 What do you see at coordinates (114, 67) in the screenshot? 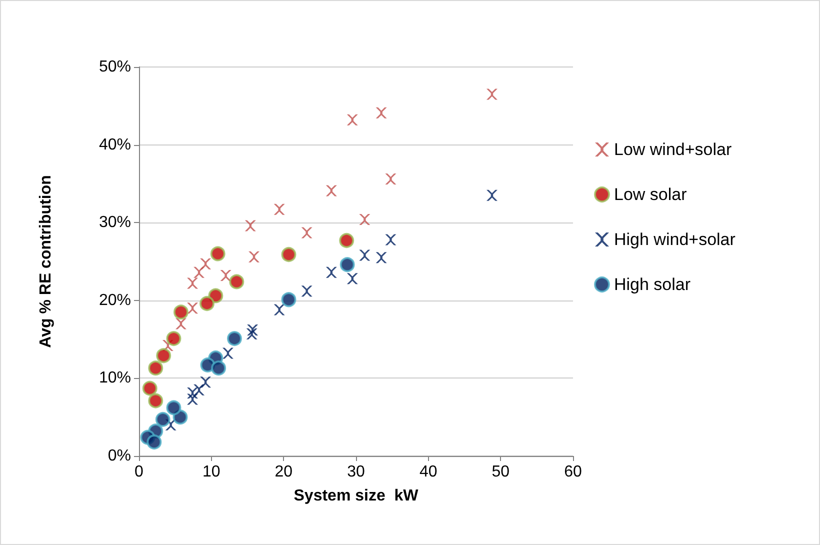
I see `y-tick-label: 50%` at bounding box center [114, 67].